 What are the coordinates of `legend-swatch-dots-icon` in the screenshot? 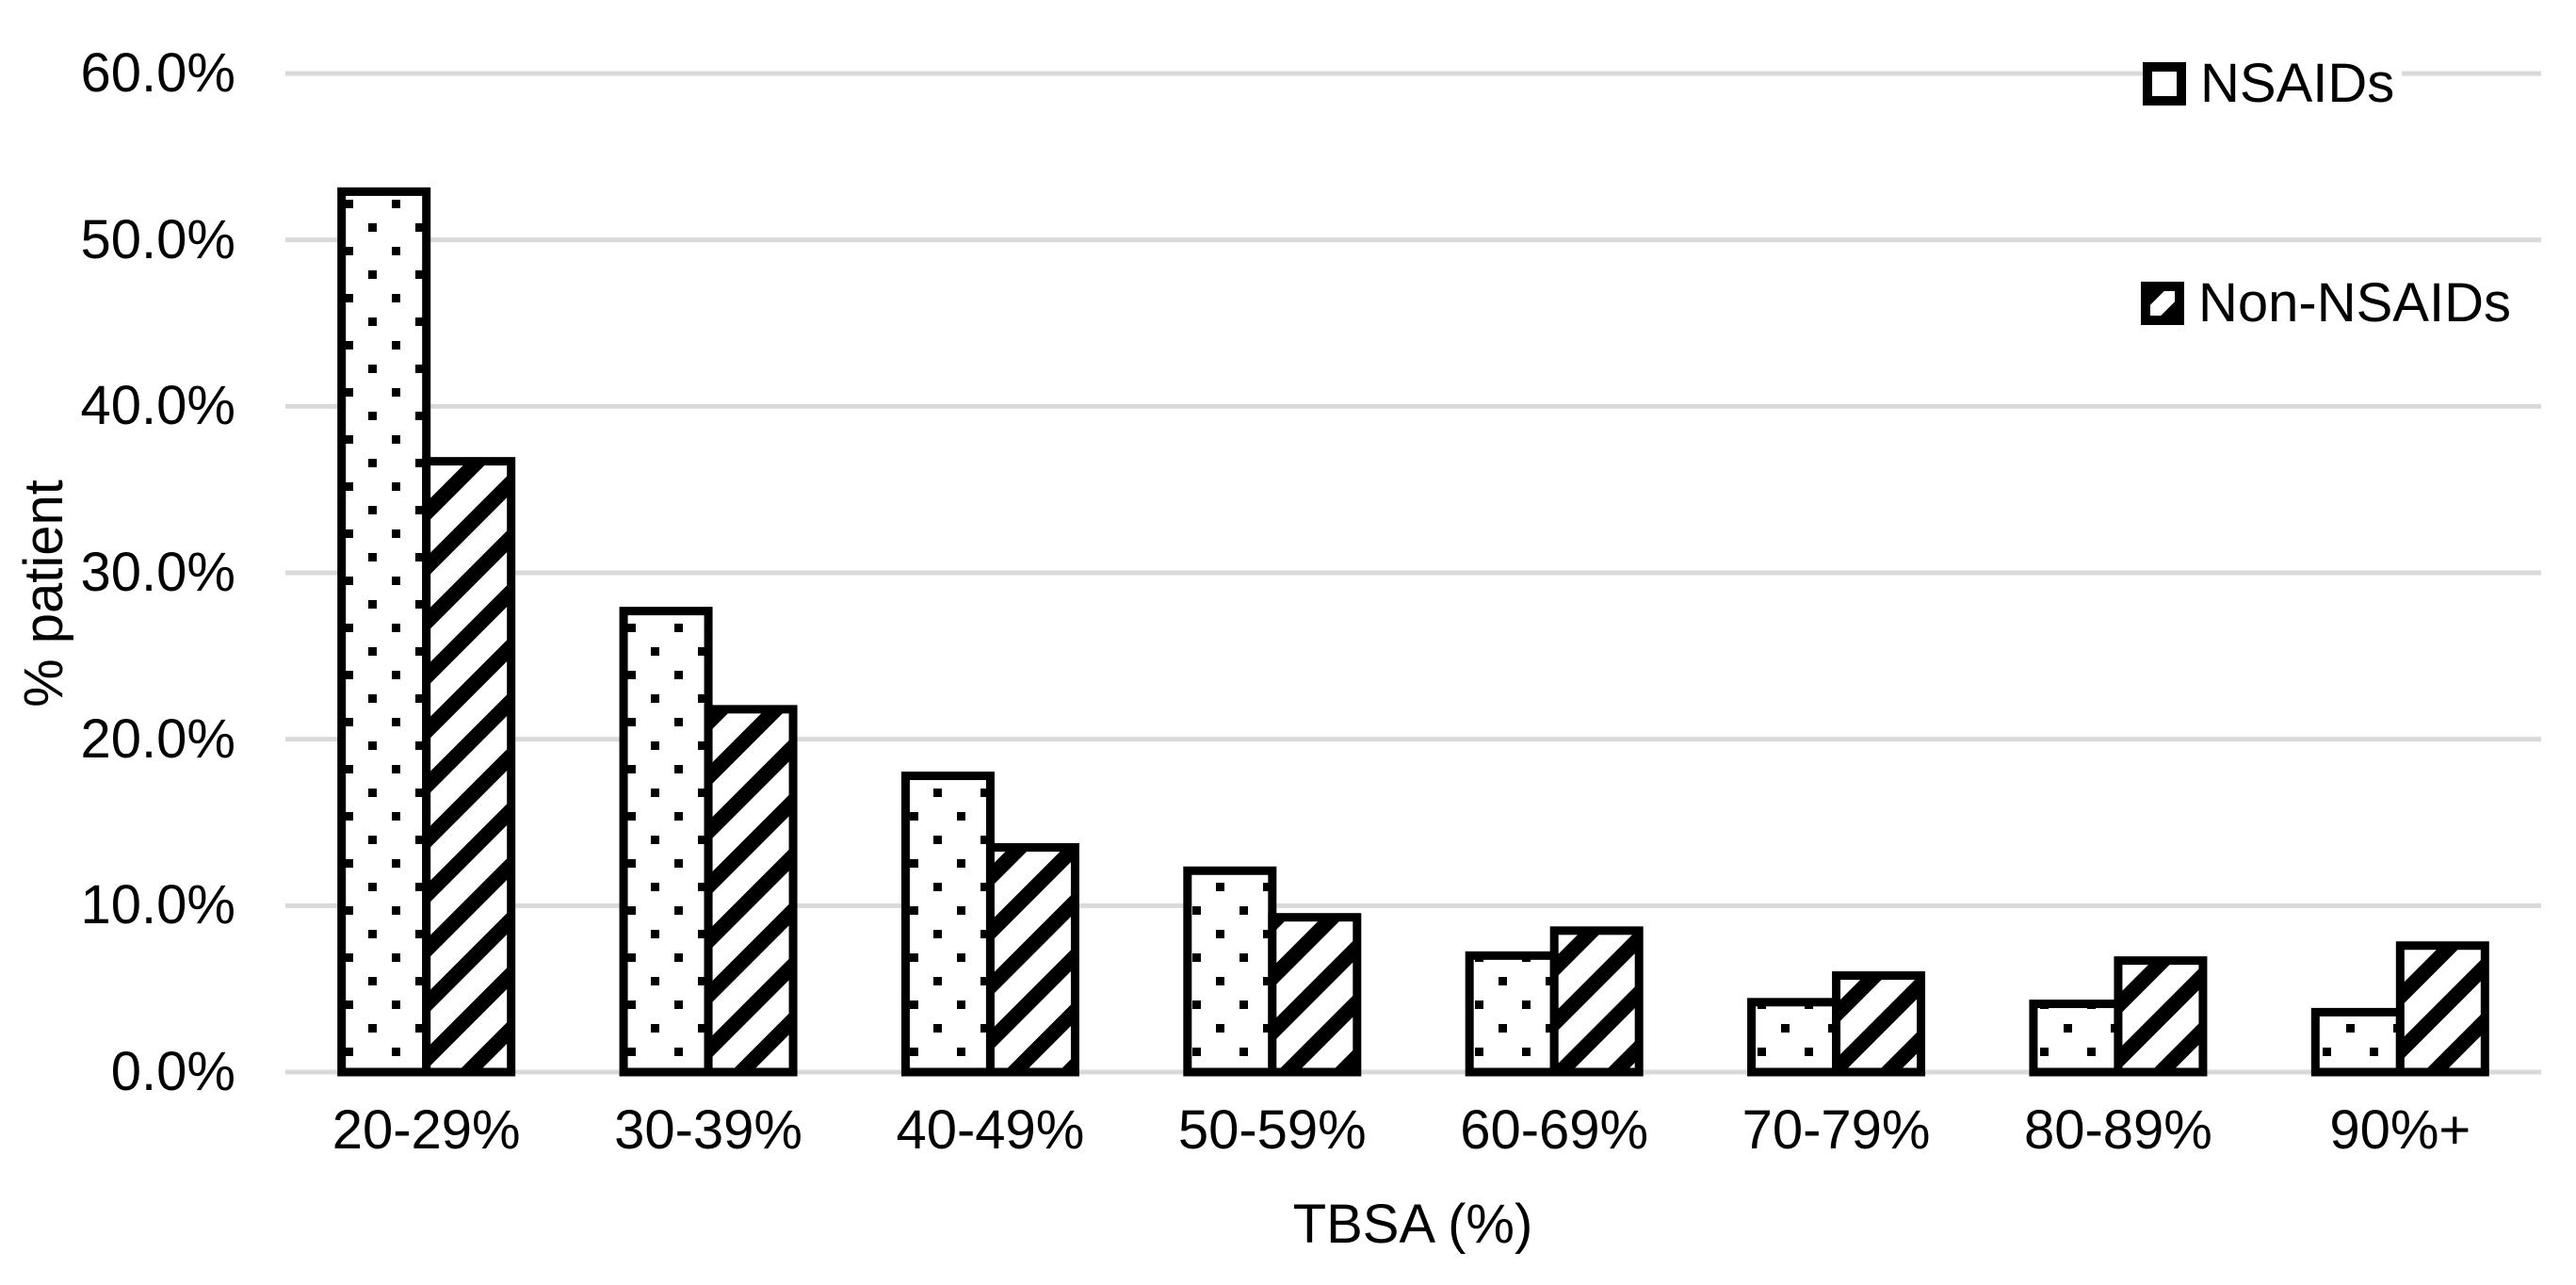 It's located at (2164, 84).